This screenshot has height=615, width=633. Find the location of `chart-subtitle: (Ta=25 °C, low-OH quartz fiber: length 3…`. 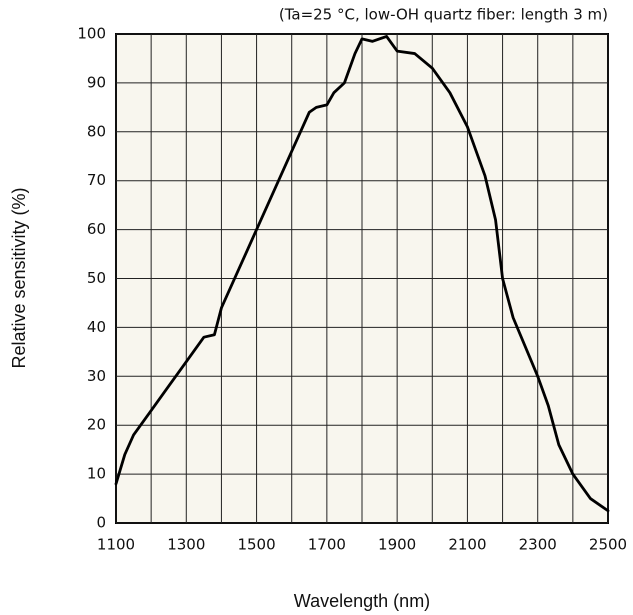

chart-subtitle: (Ta=25 °C, low-OH quartz fiber: length 3… is located at coordinates (443, 15).